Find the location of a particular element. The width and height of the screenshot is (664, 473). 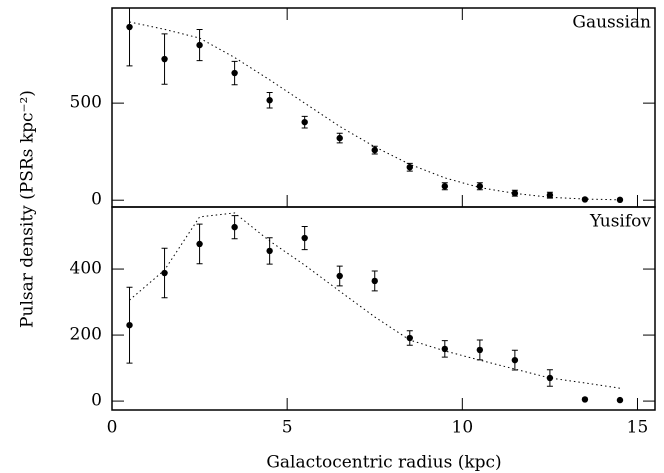

x-tick-label: 15 is located at coordinates (638, 428).